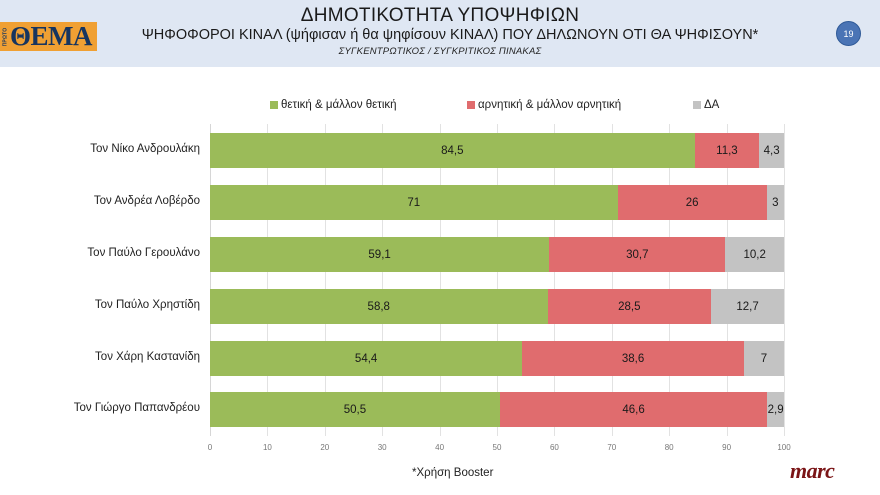 This screenshot has width=880, height=495. I want to click on logo-main-text: ΘΕΜΑ, so click(51, 36).